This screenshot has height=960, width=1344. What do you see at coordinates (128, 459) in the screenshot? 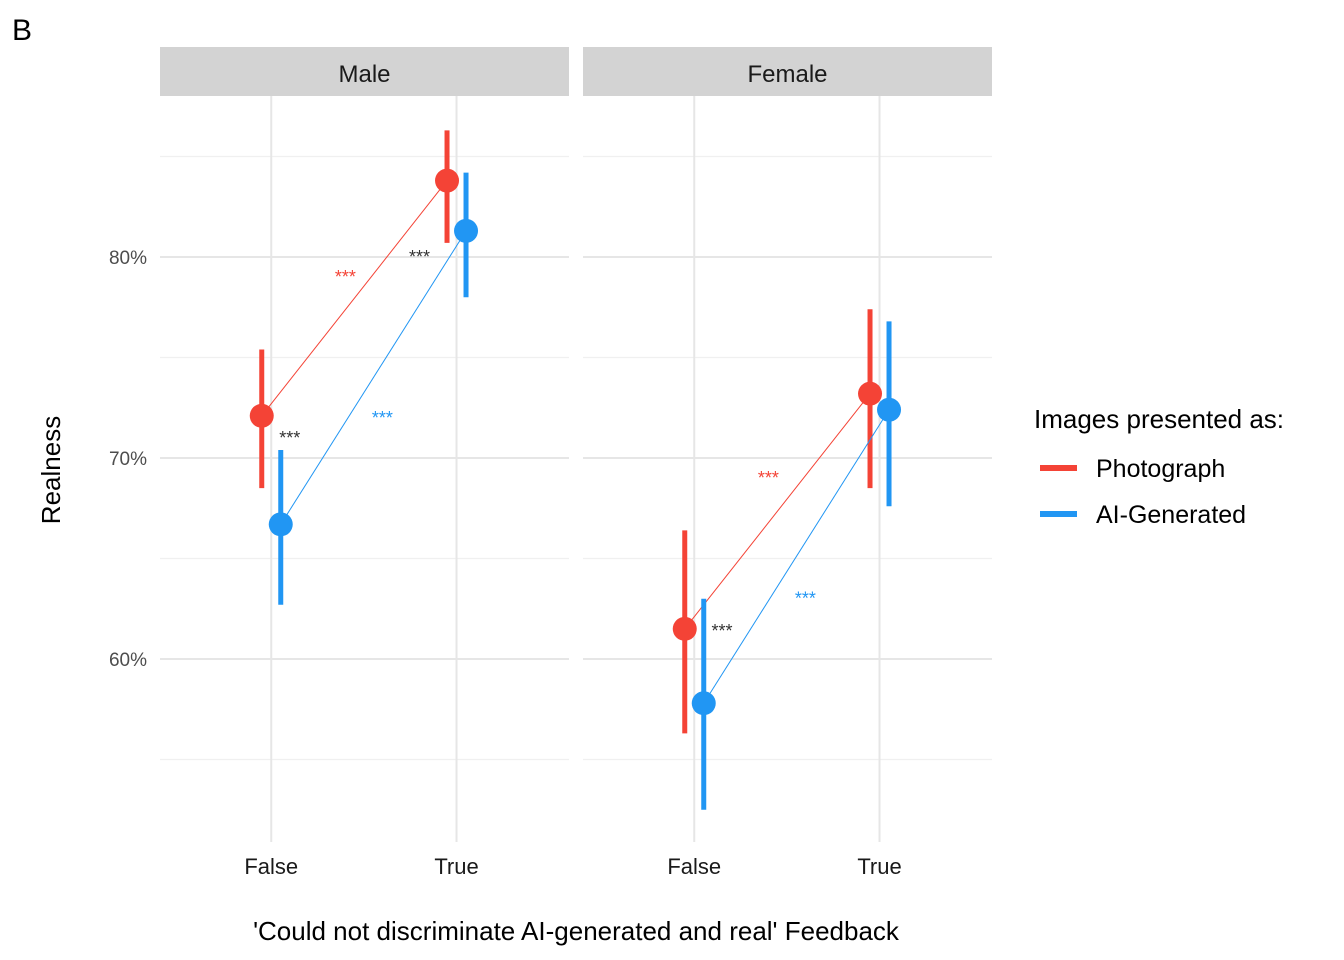
I see `y-tick-label: 70%` at bounding box center [128, 459].